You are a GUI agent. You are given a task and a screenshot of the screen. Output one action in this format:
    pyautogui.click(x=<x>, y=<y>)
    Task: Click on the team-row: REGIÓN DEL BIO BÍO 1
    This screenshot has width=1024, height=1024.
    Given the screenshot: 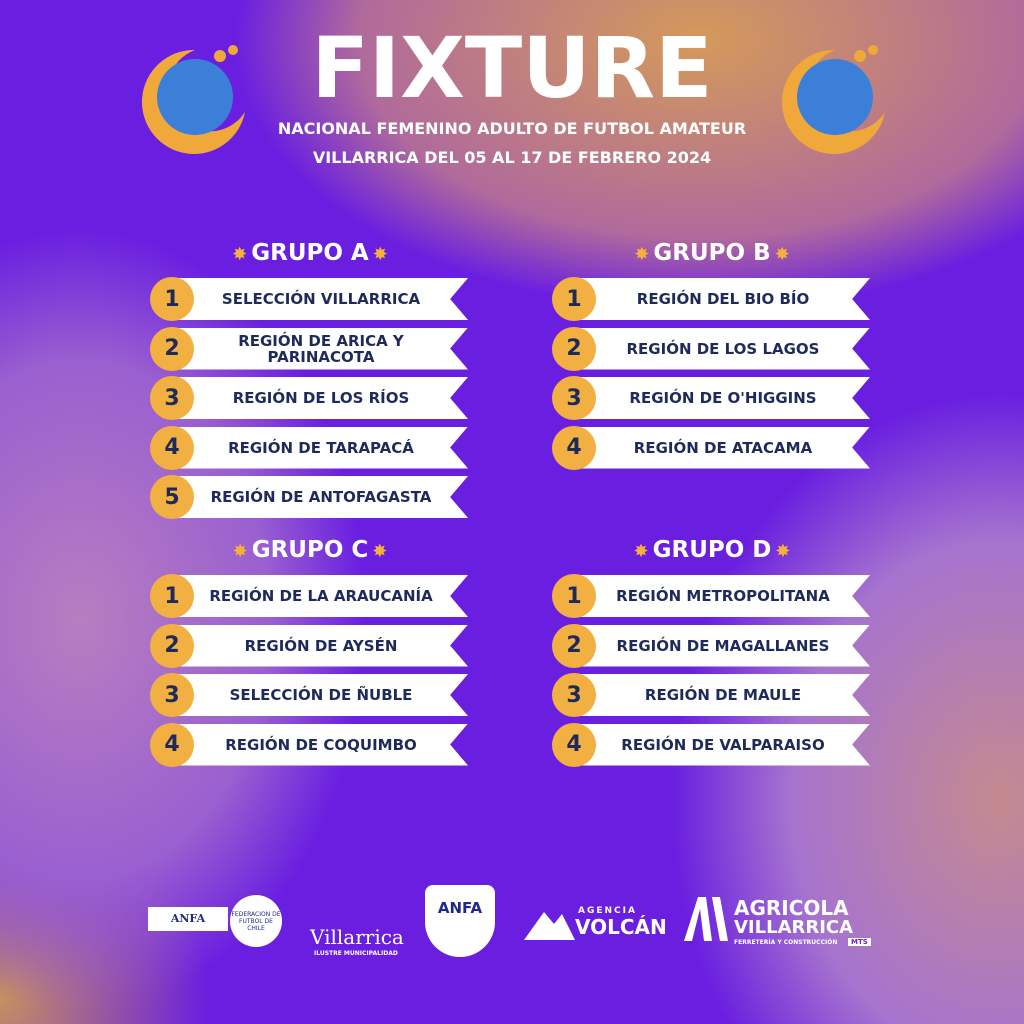 What is the action you would take?
    pyautogui.click(x=711, y=299)
    